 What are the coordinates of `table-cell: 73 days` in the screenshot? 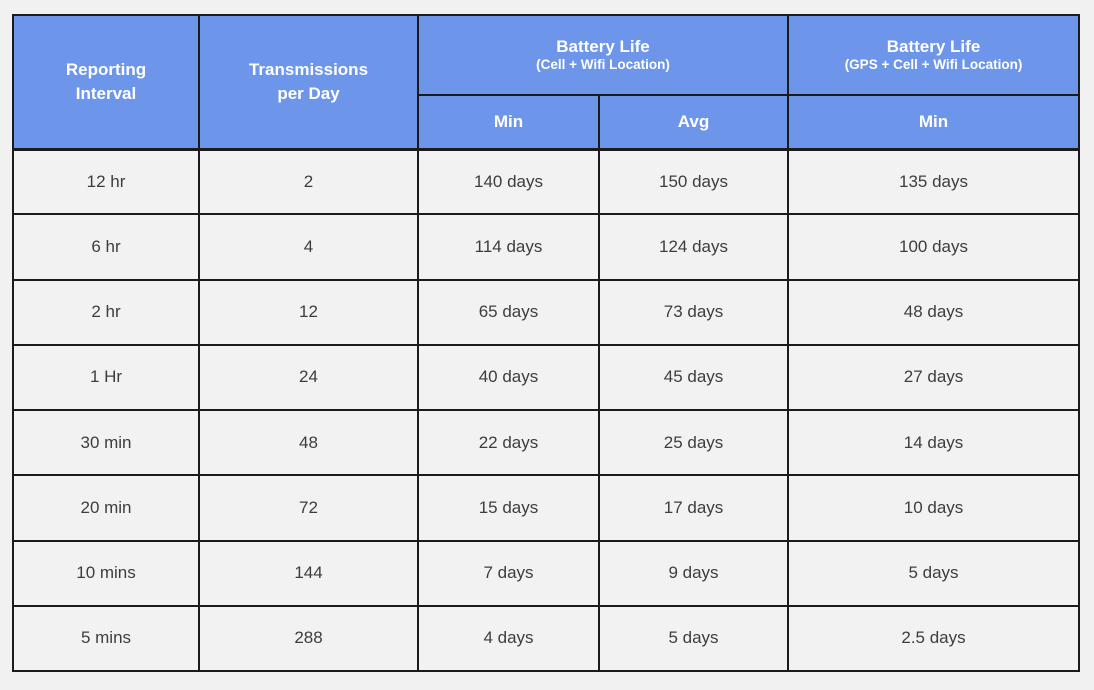 It's located at (693, 312).